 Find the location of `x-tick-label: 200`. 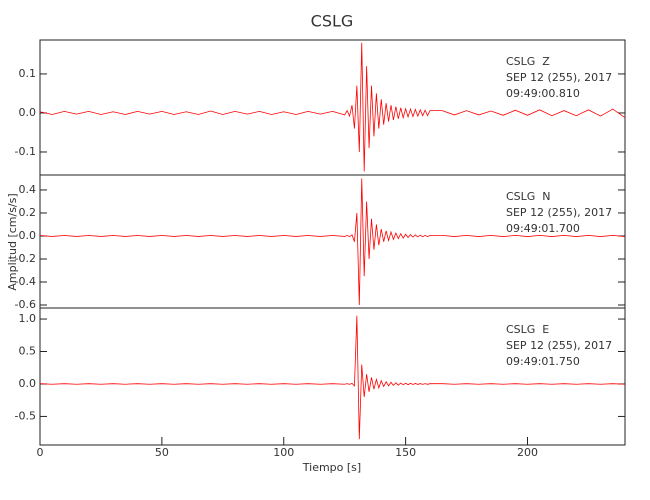

x-tick-label: 200 is located at coordinates (527, 452).